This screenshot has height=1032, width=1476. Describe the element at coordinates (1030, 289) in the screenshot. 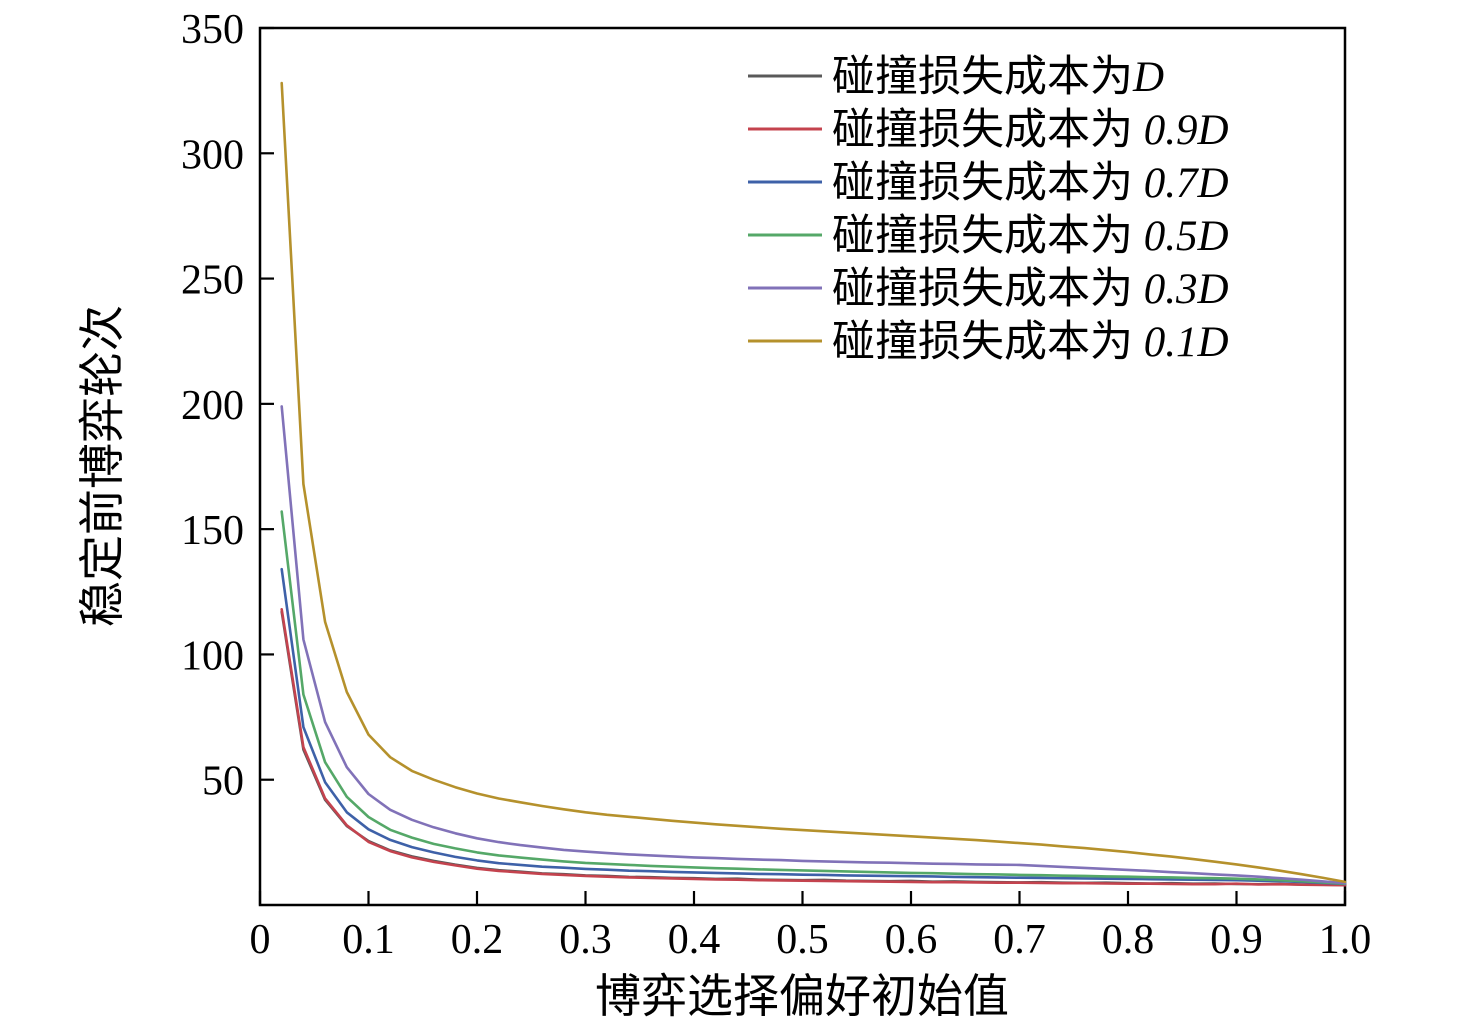

I see `legend-label: 碰撞损失成本为 0.3D` at that location.